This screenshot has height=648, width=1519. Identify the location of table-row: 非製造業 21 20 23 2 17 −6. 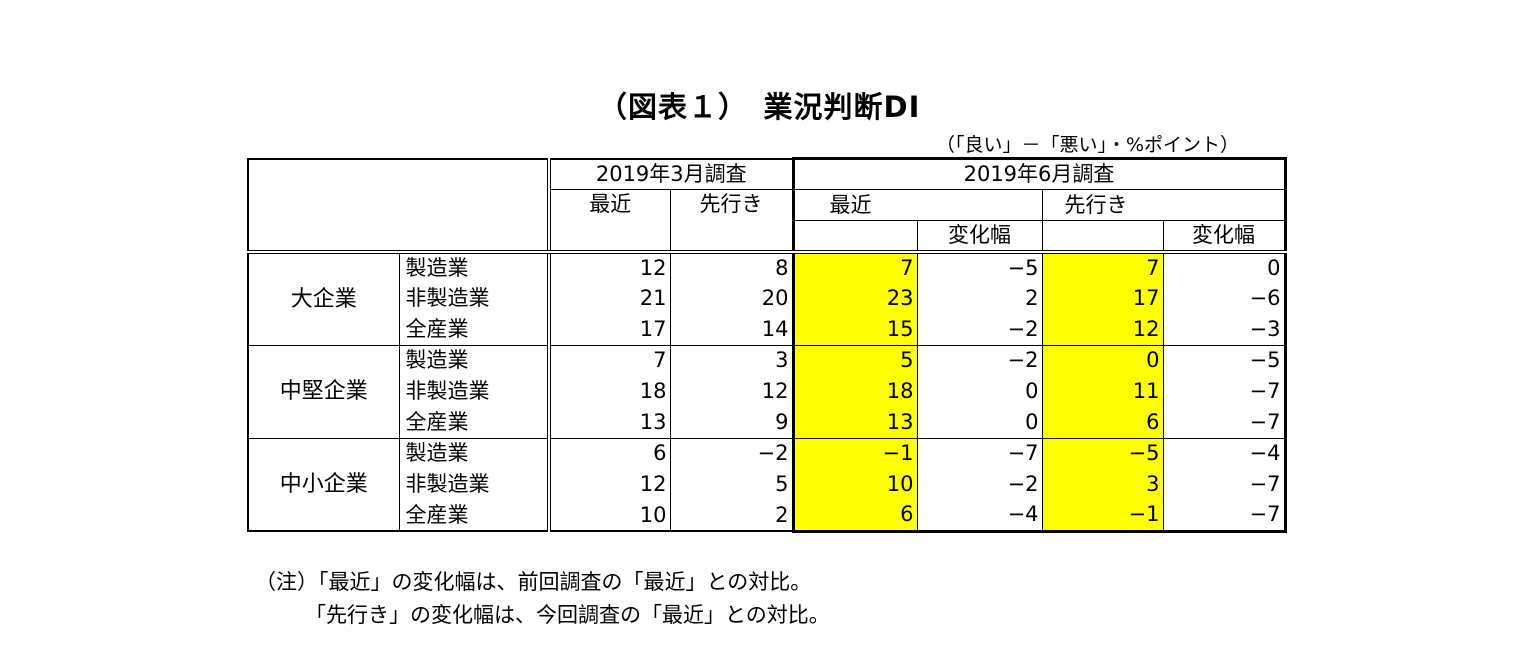
(767, 298).